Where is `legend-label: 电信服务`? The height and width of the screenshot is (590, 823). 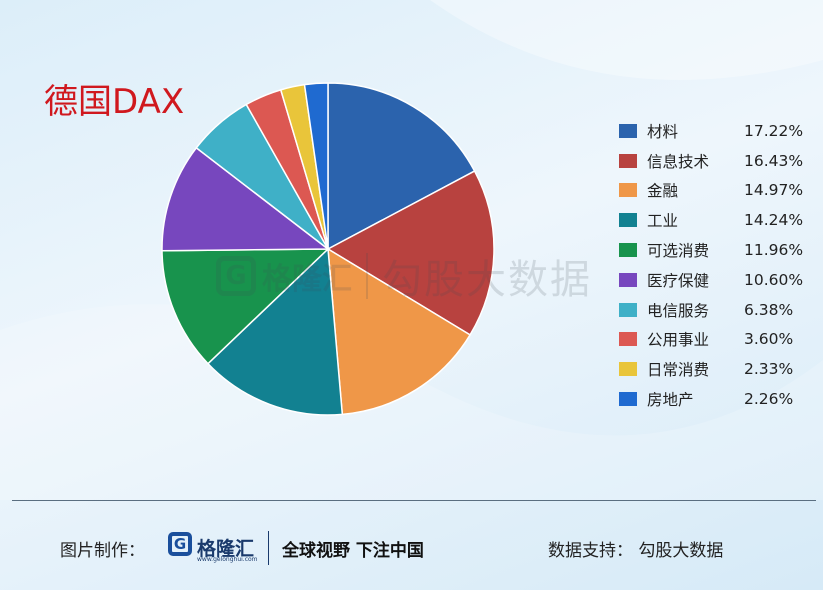
legend-label: 电信服务 is located at coordinates (678, 310).